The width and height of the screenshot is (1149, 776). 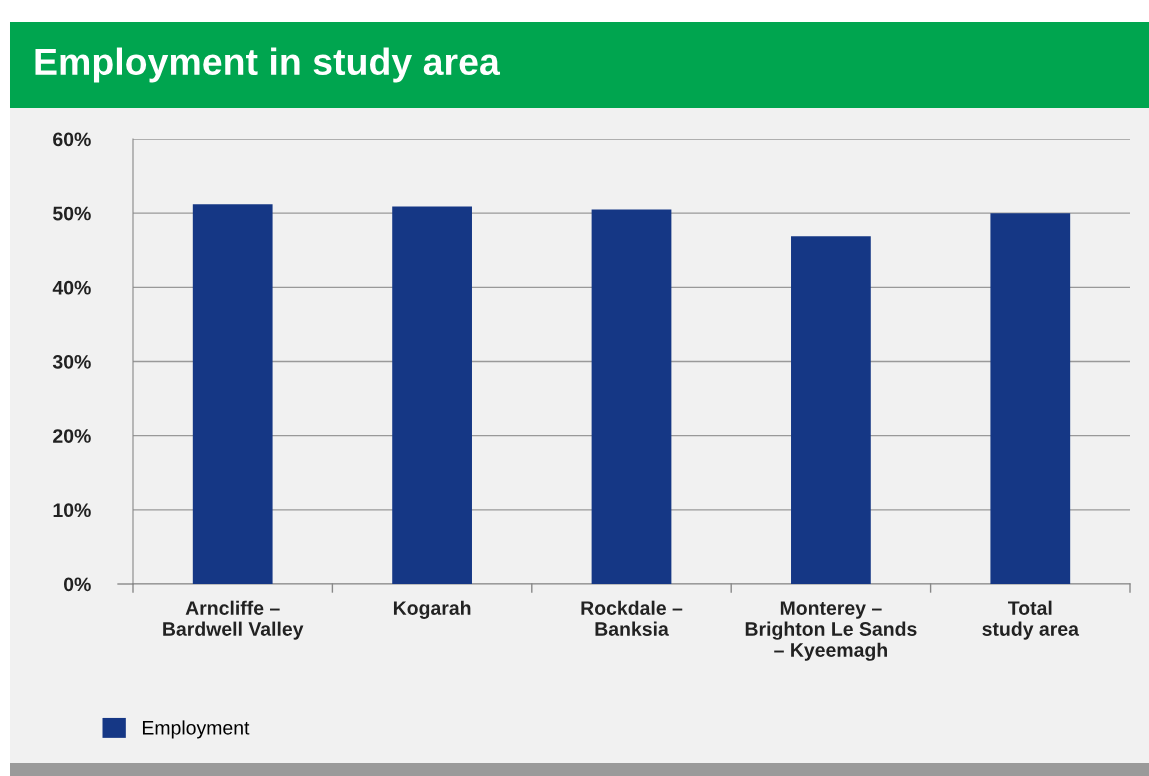 I want to click on x-tick-label: Arncliffe – Bardwell Valley, so click(x=233, y=620).